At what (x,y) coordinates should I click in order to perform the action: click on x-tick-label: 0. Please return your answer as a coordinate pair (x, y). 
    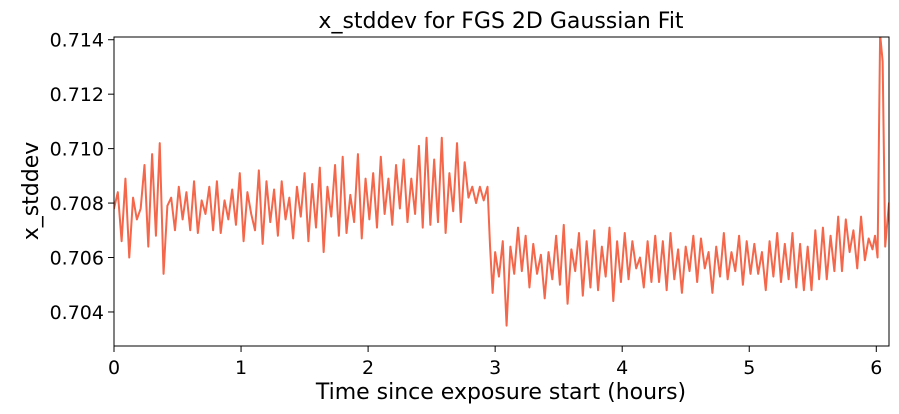
    Looking at the image, I should click on (114, 368).